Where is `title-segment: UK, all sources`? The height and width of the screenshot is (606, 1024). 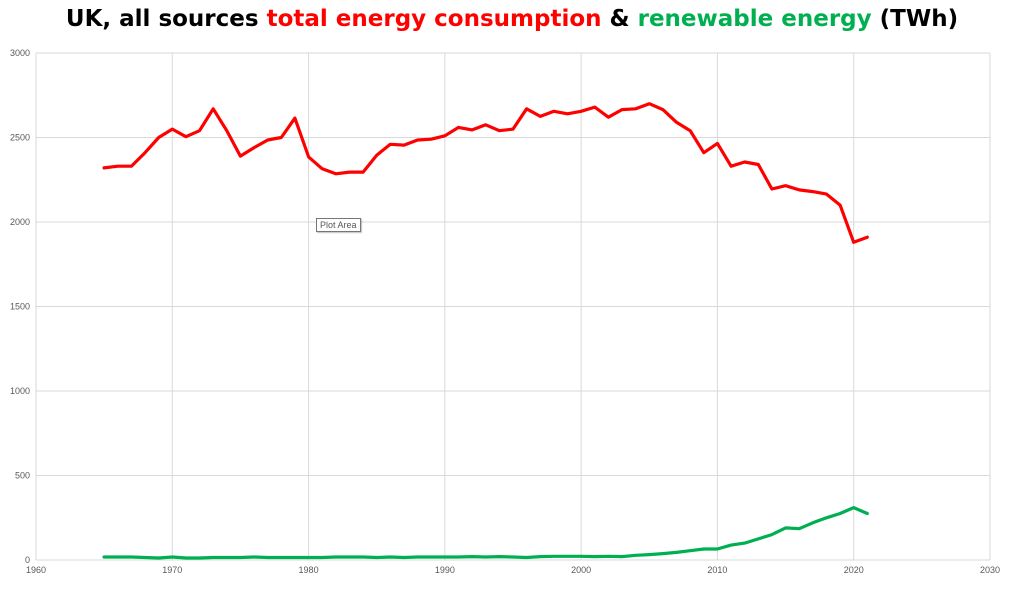 title-segment: UK, all sources is located at coordinates (166, 19).